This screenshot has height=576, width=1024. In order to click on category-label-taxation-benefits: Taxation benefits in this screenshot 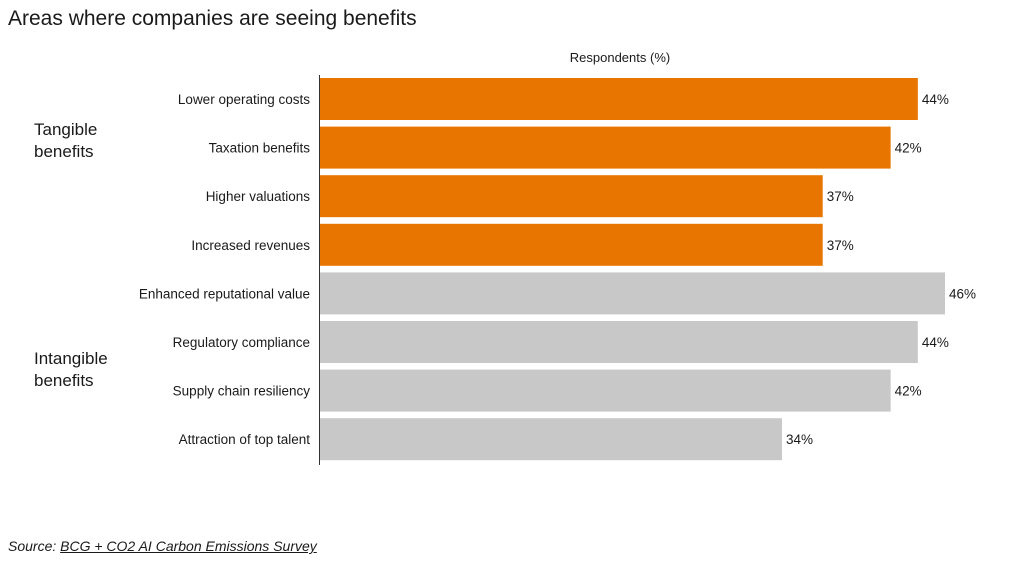, I will do `click(260, 148)`.